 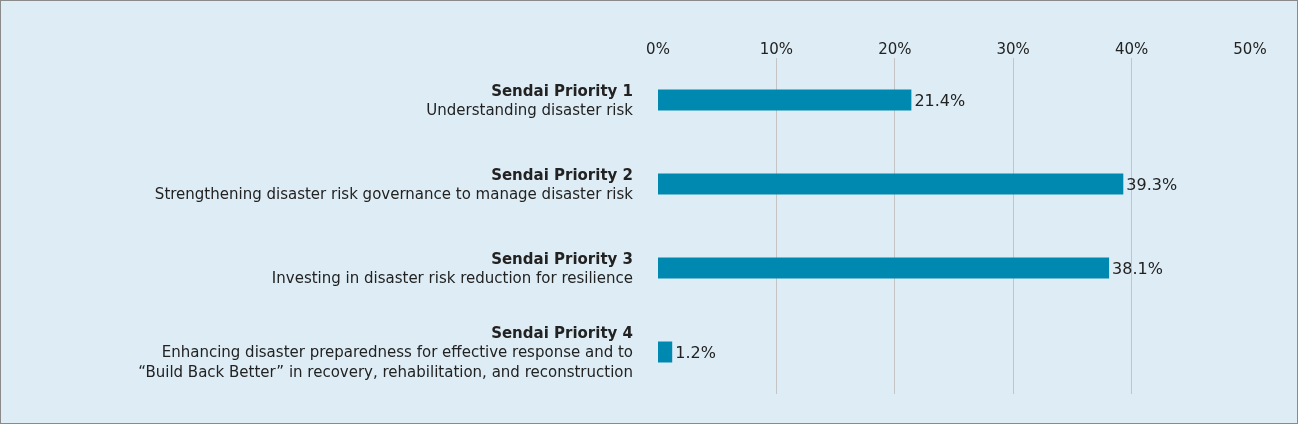 What do you see at coordinates (895, 49) in the screenshot?
I see `x-tick-label: 20%` at bounding box center [895, 49].